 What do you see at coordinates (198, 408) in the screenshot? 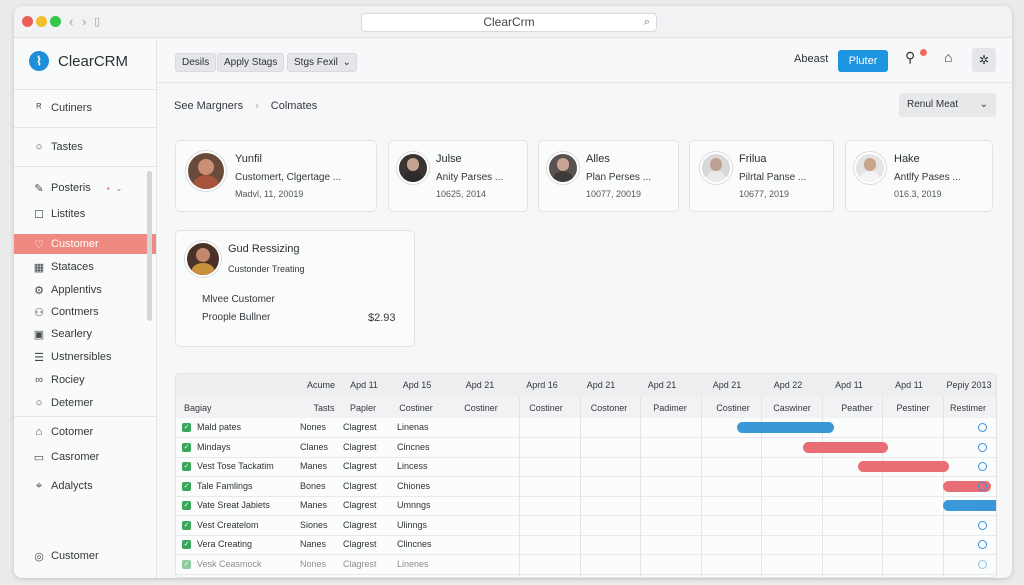
I see `gantt-column-header: Bagiay` at bounding box center [198, 408].